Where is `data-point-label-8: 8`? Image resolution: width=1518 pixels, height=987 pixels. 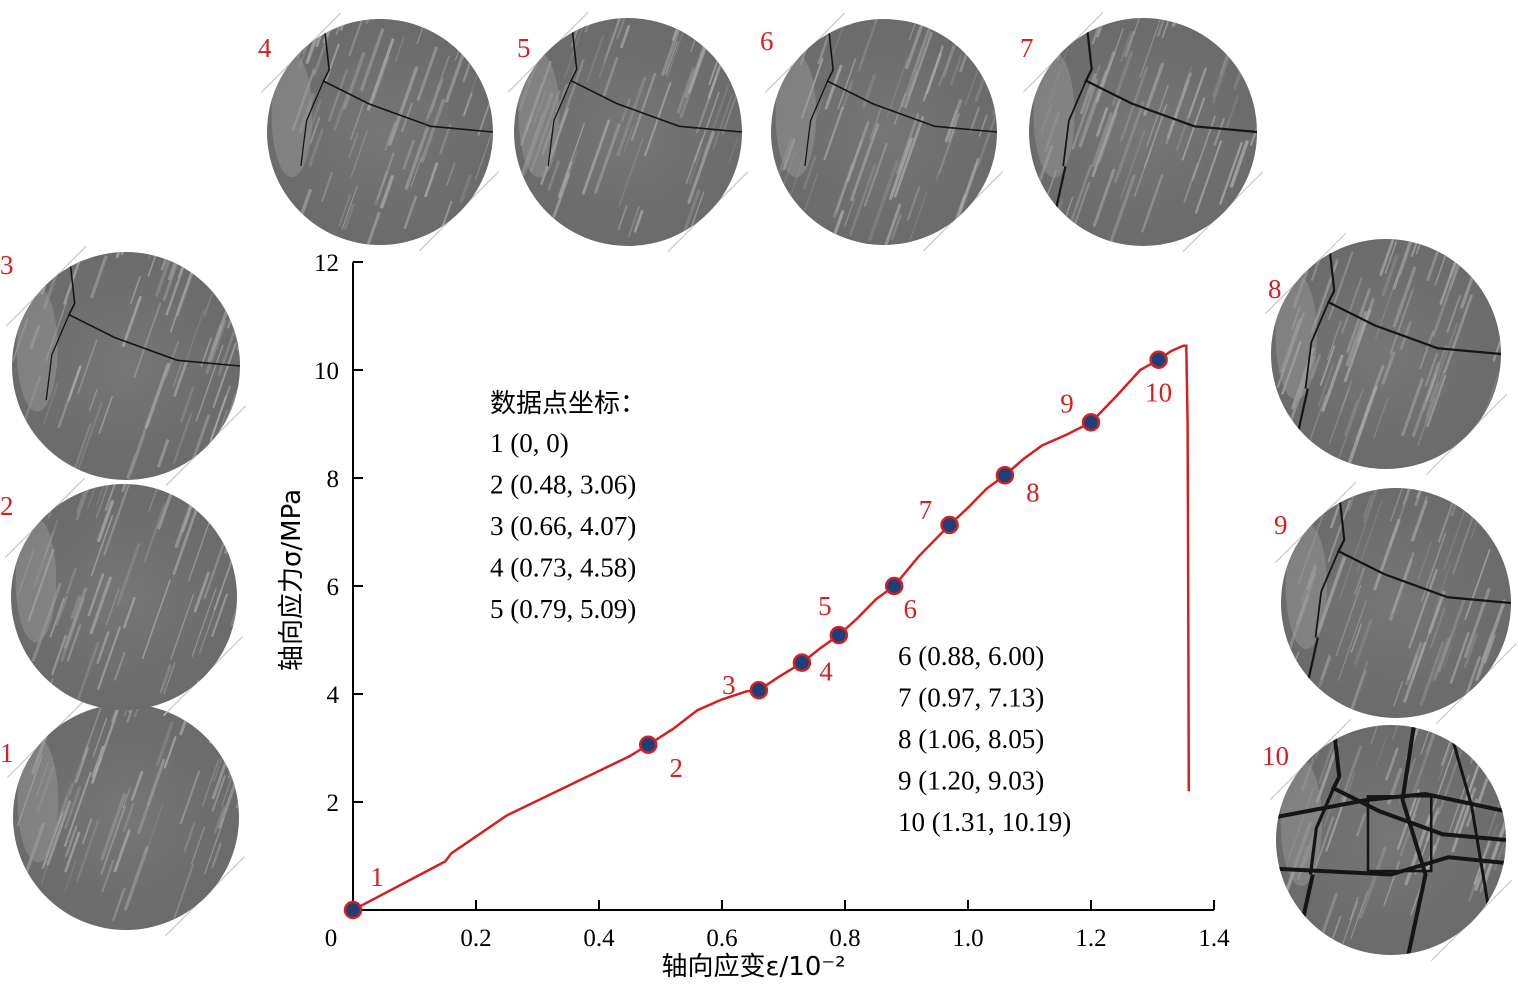
data-point-label-8: 8 is located at coordinates (1033, 492).